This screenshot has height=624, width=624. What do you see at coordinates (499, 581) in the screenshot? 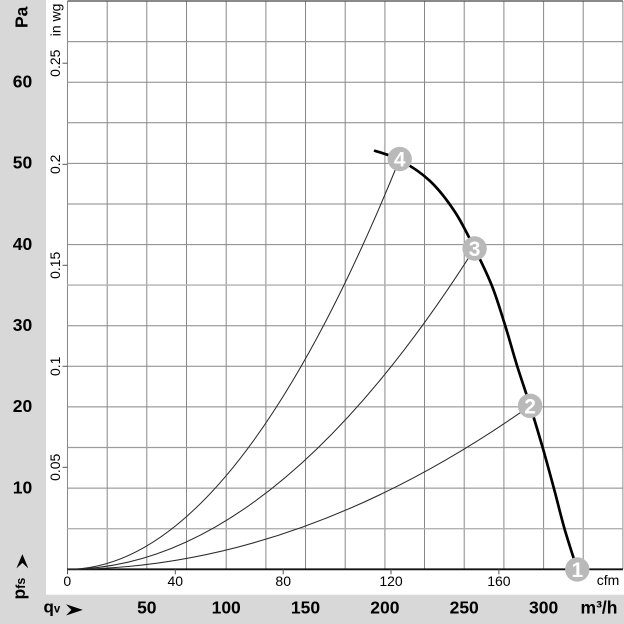
I see `svg-text: 160` at bounding box center [499, 581].